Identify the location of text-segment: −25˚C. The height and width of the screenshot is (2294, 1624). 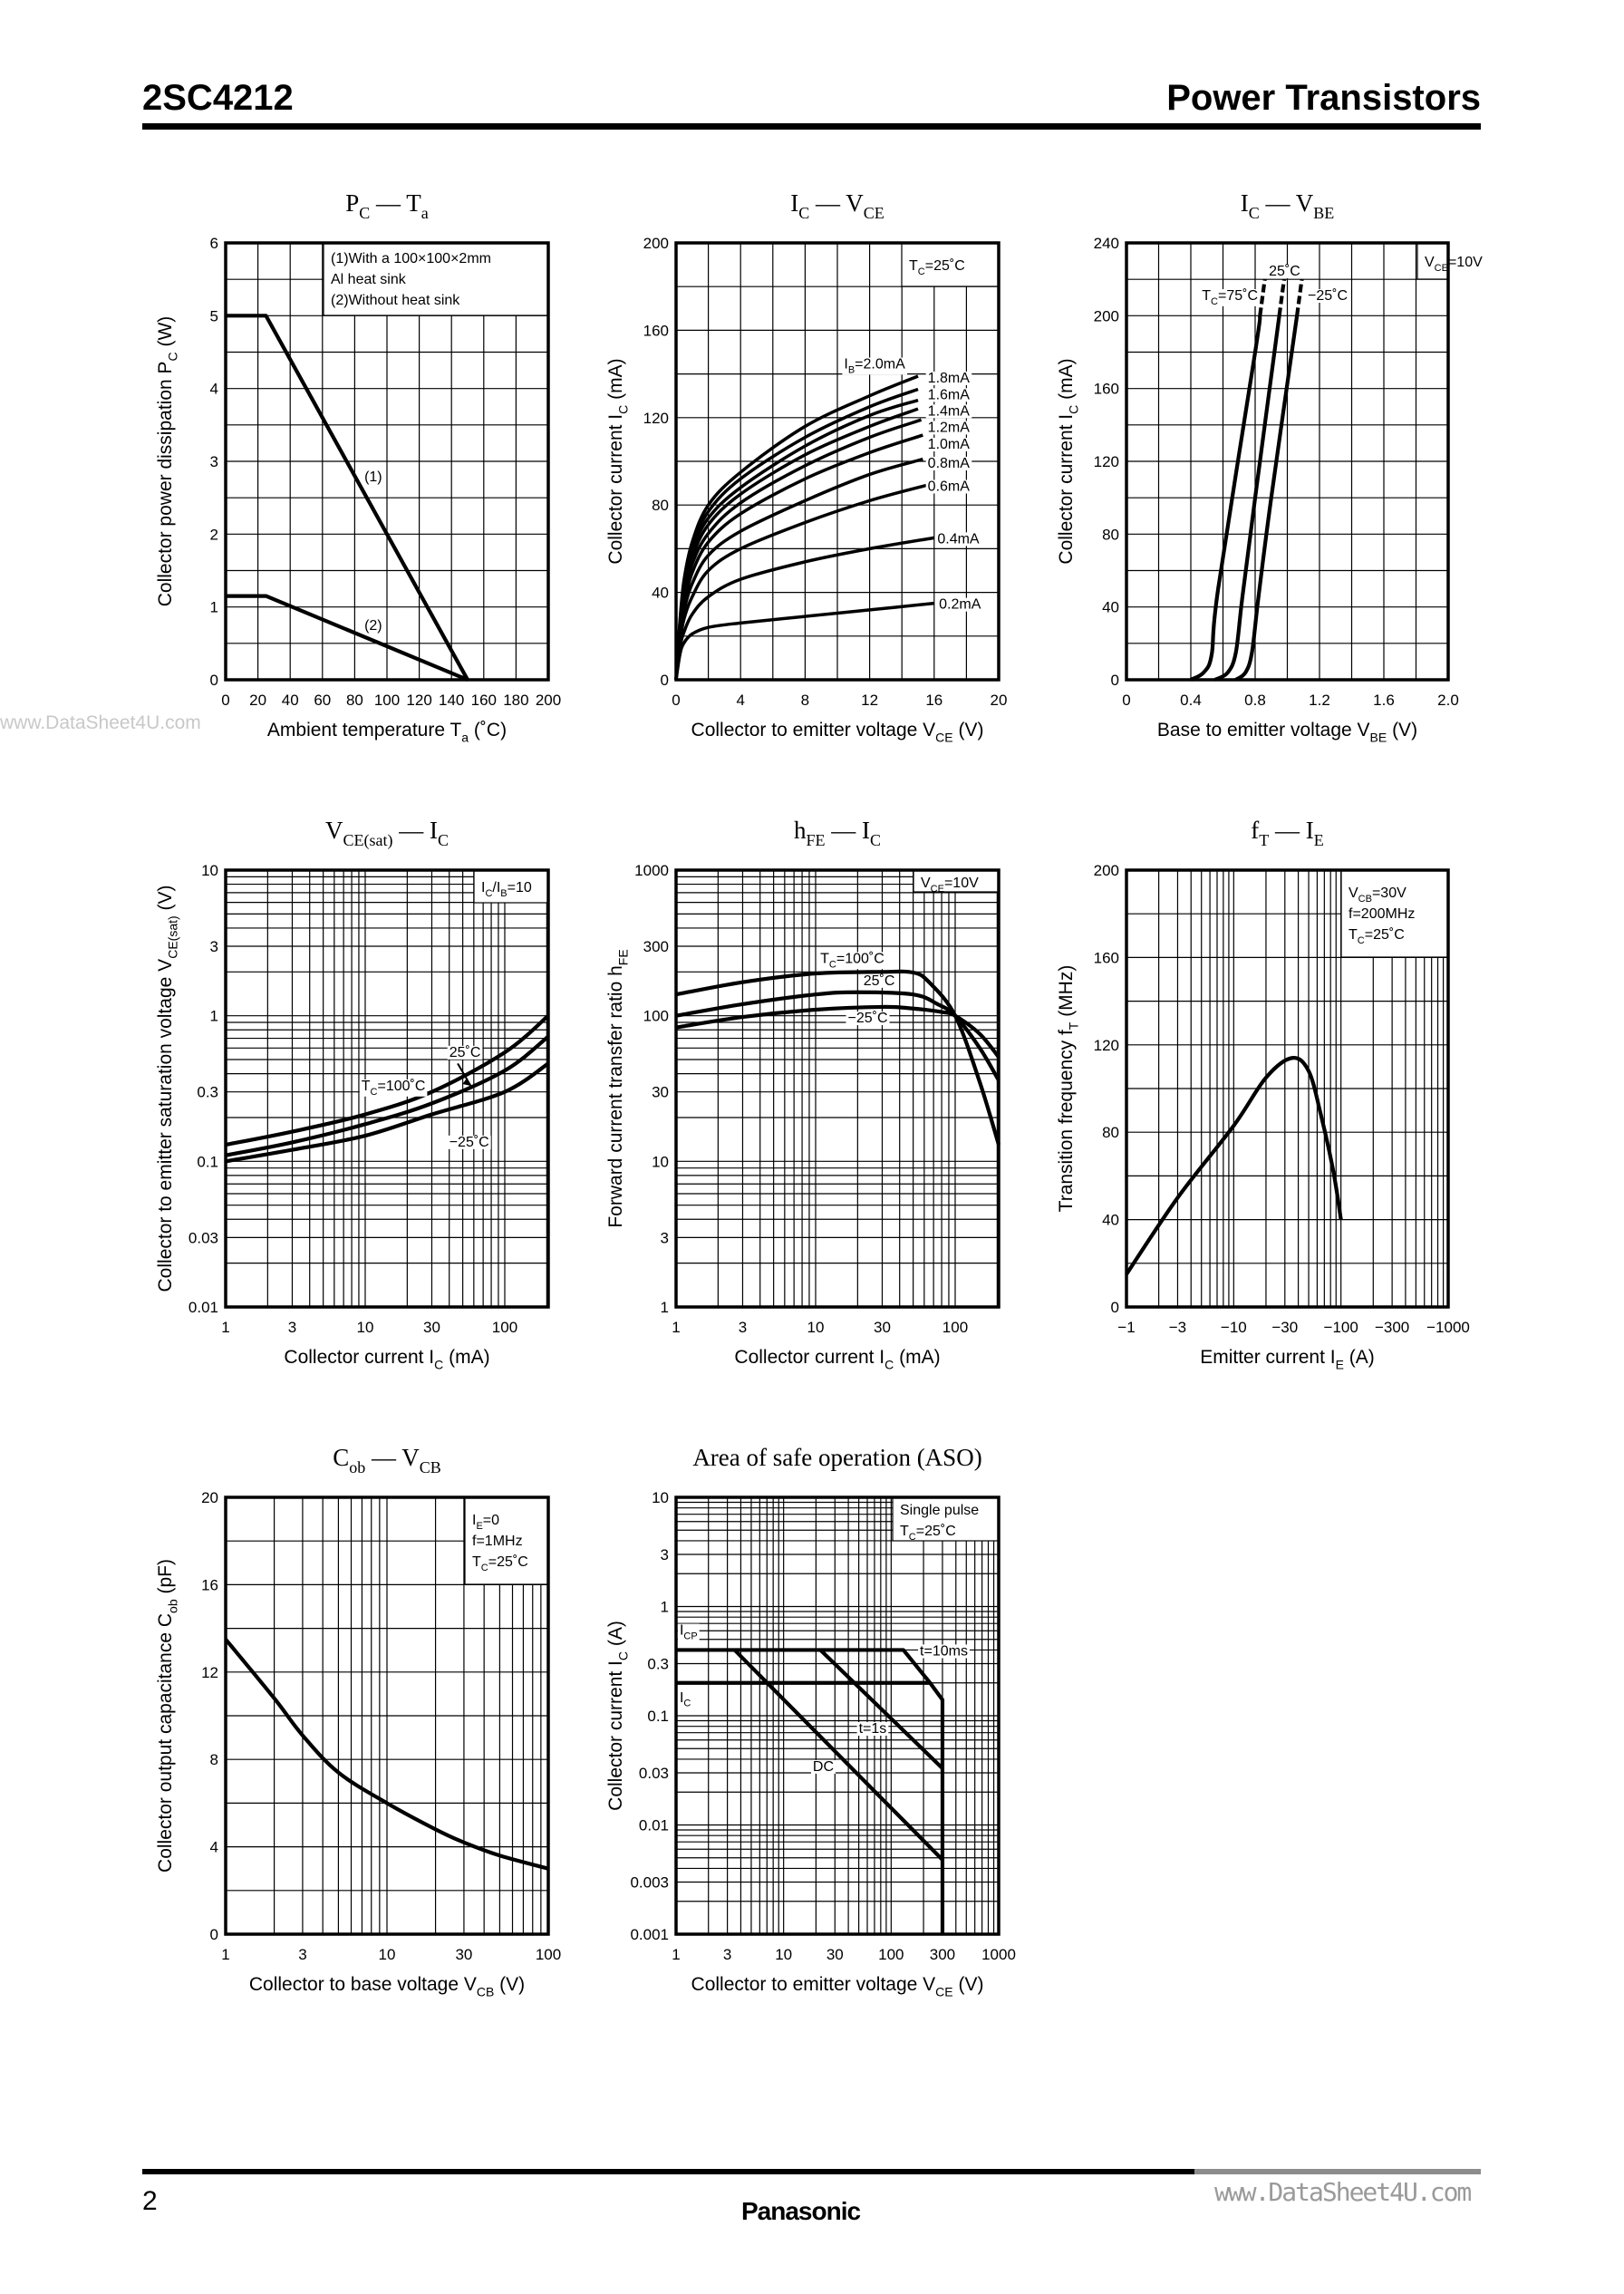
(469, 1142).